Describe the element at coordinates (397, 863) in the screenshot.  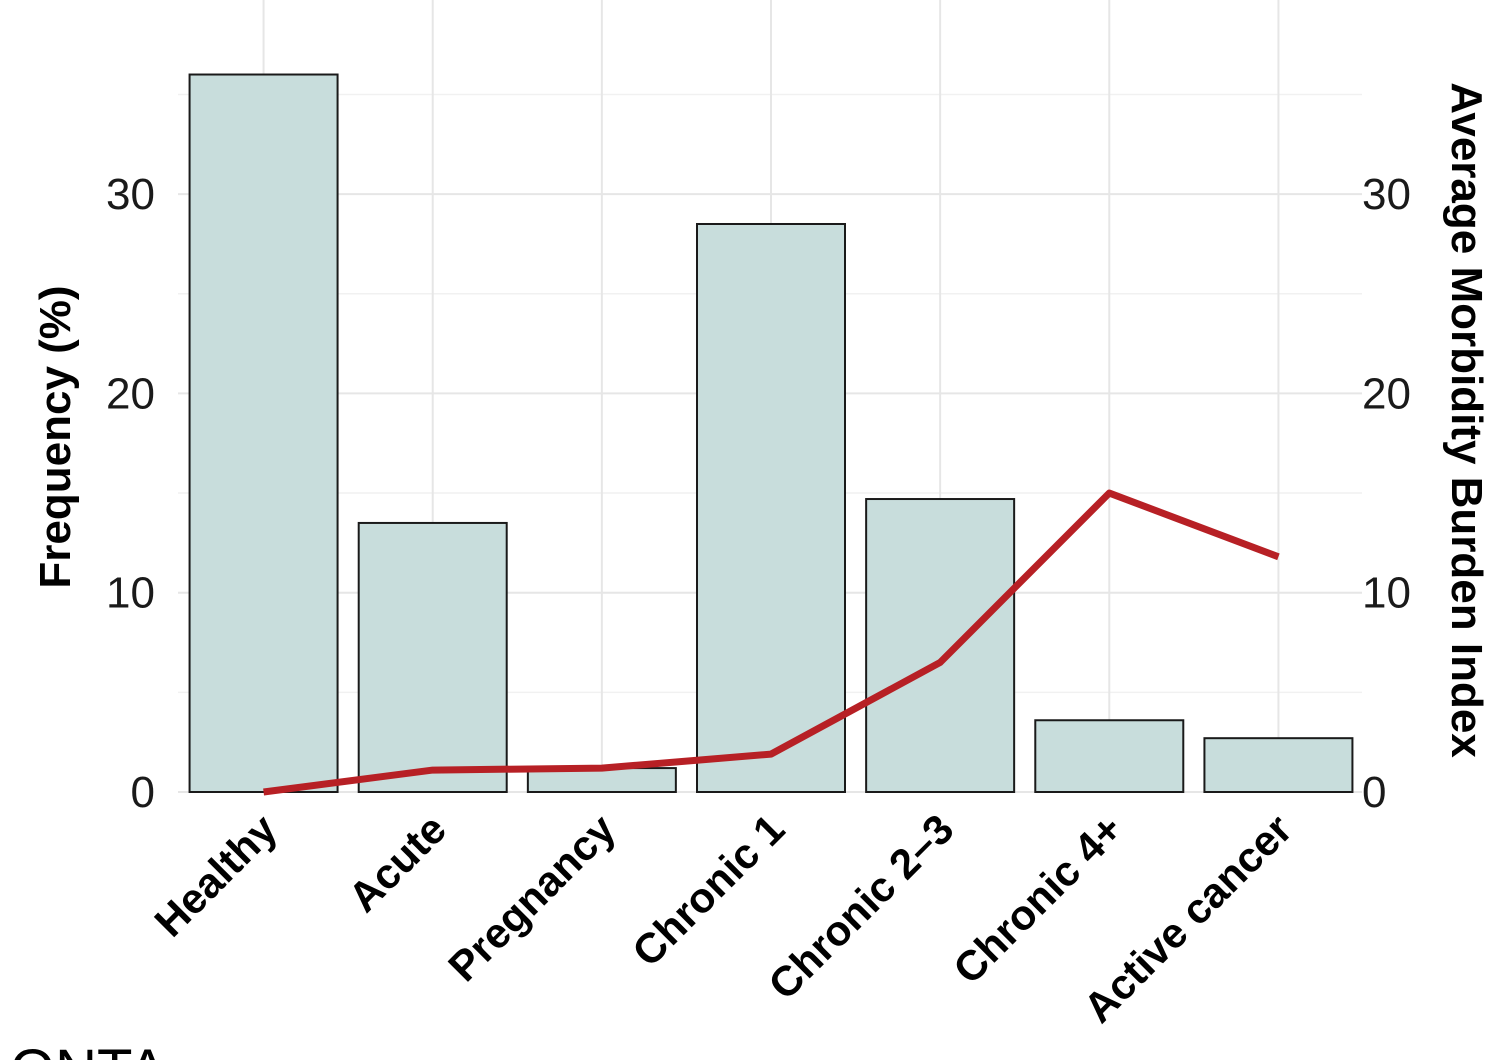
I see `x-tick-label: Acute` at that location.